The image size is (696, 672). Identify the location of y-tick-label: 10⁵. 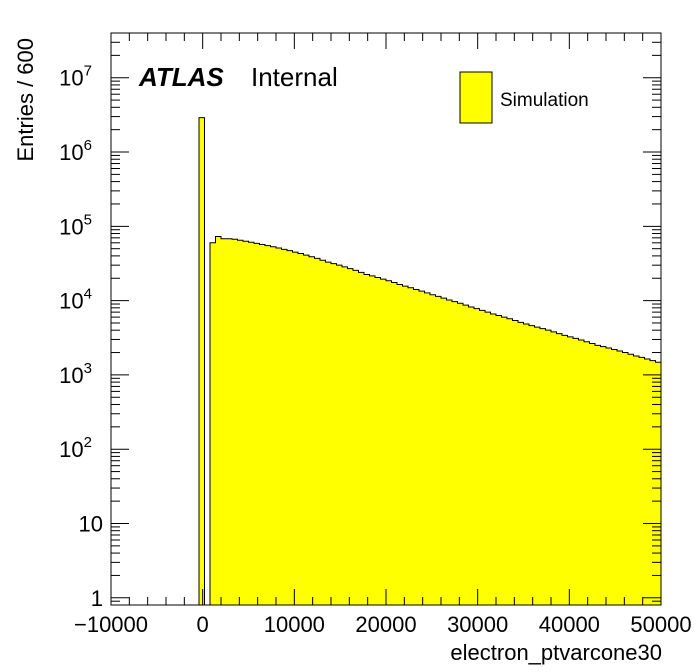
(75, 225).